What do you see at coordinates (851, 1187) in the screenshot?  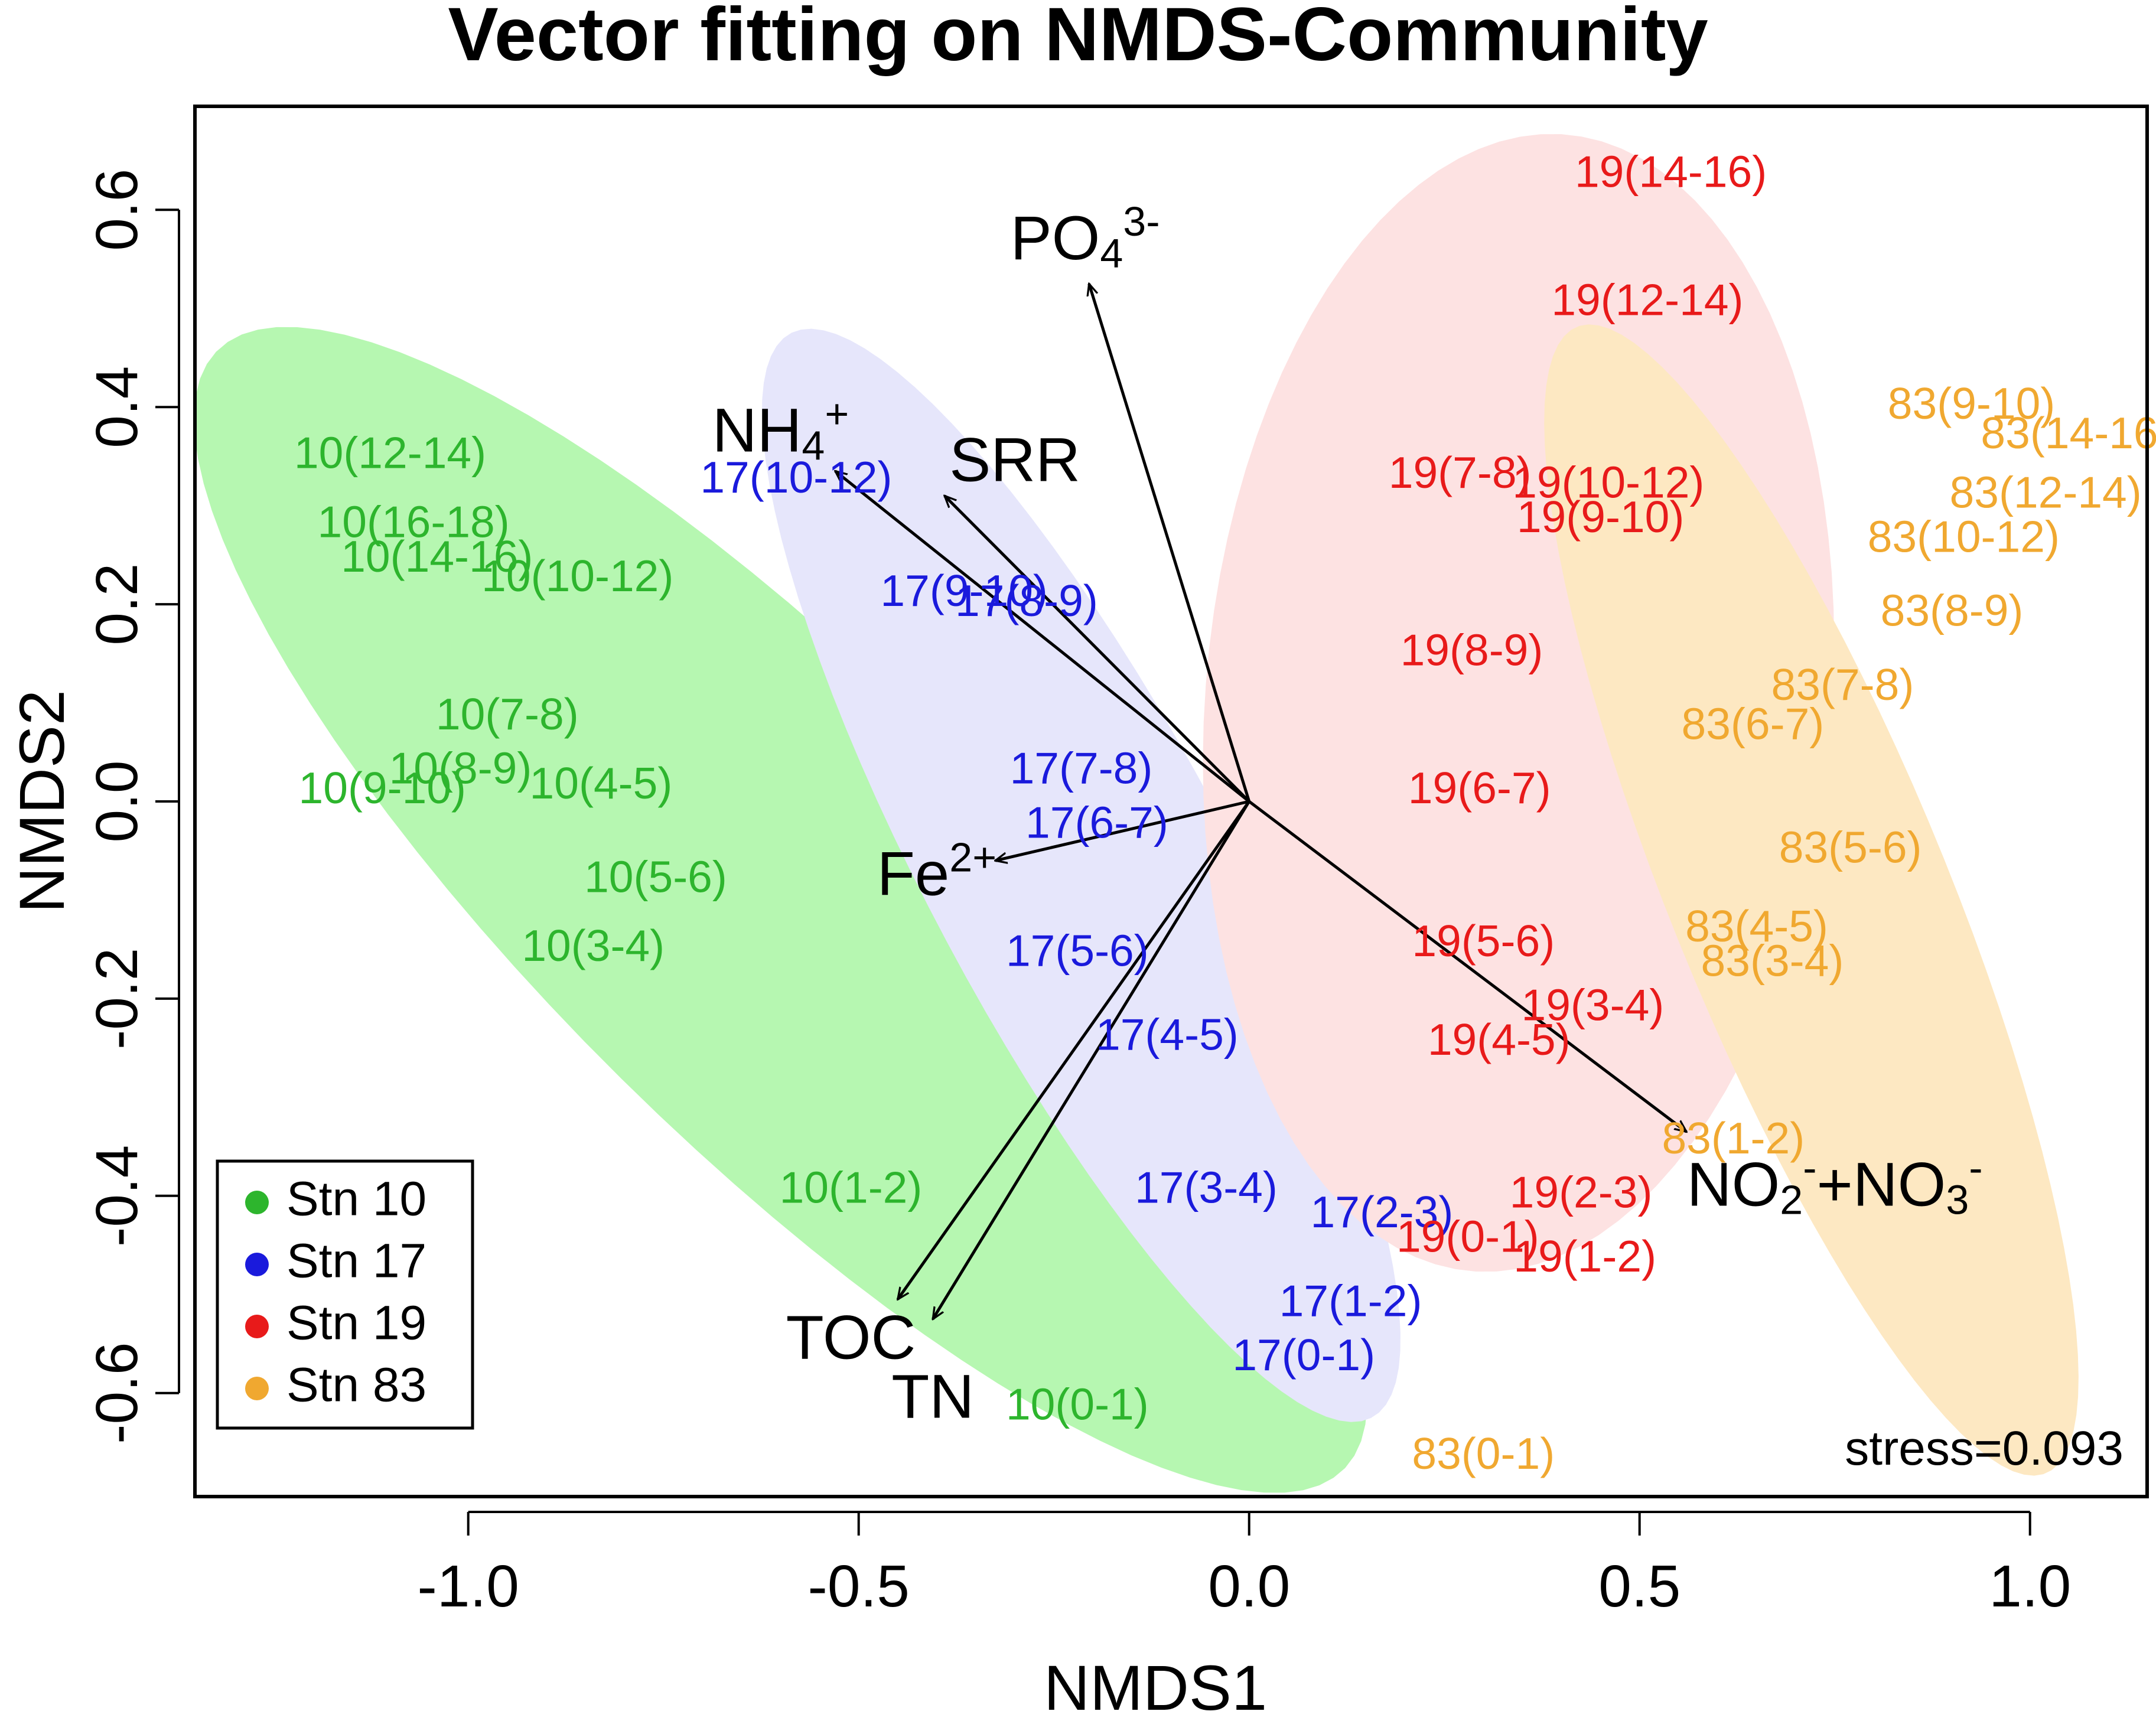 I see `point-10(1-2): 10(1-2)` at bounding box center [851, 1187].